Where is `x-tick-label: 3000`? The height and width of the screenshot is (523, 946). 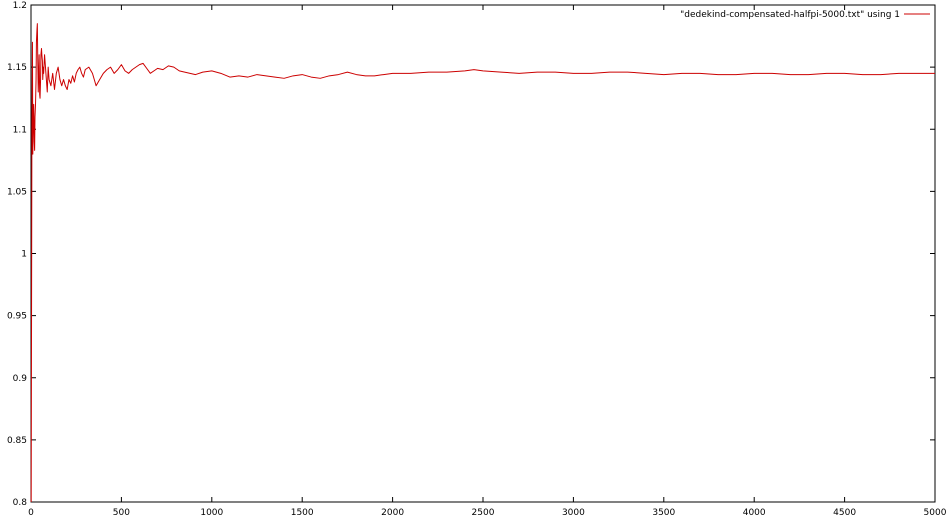 x-tick-label: 3000 is located at coordinates (573, 513).